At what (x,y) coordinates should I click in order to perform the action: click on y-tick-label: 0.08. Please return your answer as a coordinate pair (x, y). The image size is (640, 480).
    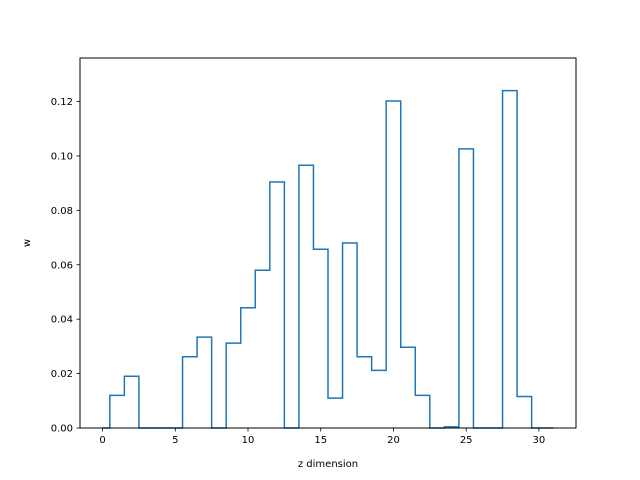
    Looking at the image, I should click on (62, 211).